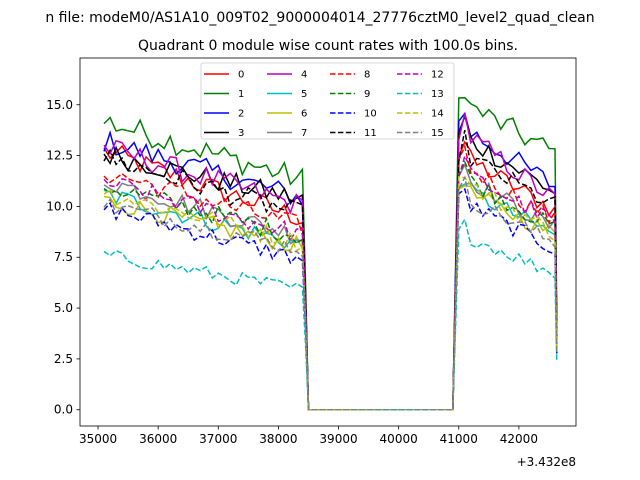 This screenshot has height=480, width=640. Describe the element at coordinates (367, 94) in the screenshot. I see `legend-label-9: 9` at that location.